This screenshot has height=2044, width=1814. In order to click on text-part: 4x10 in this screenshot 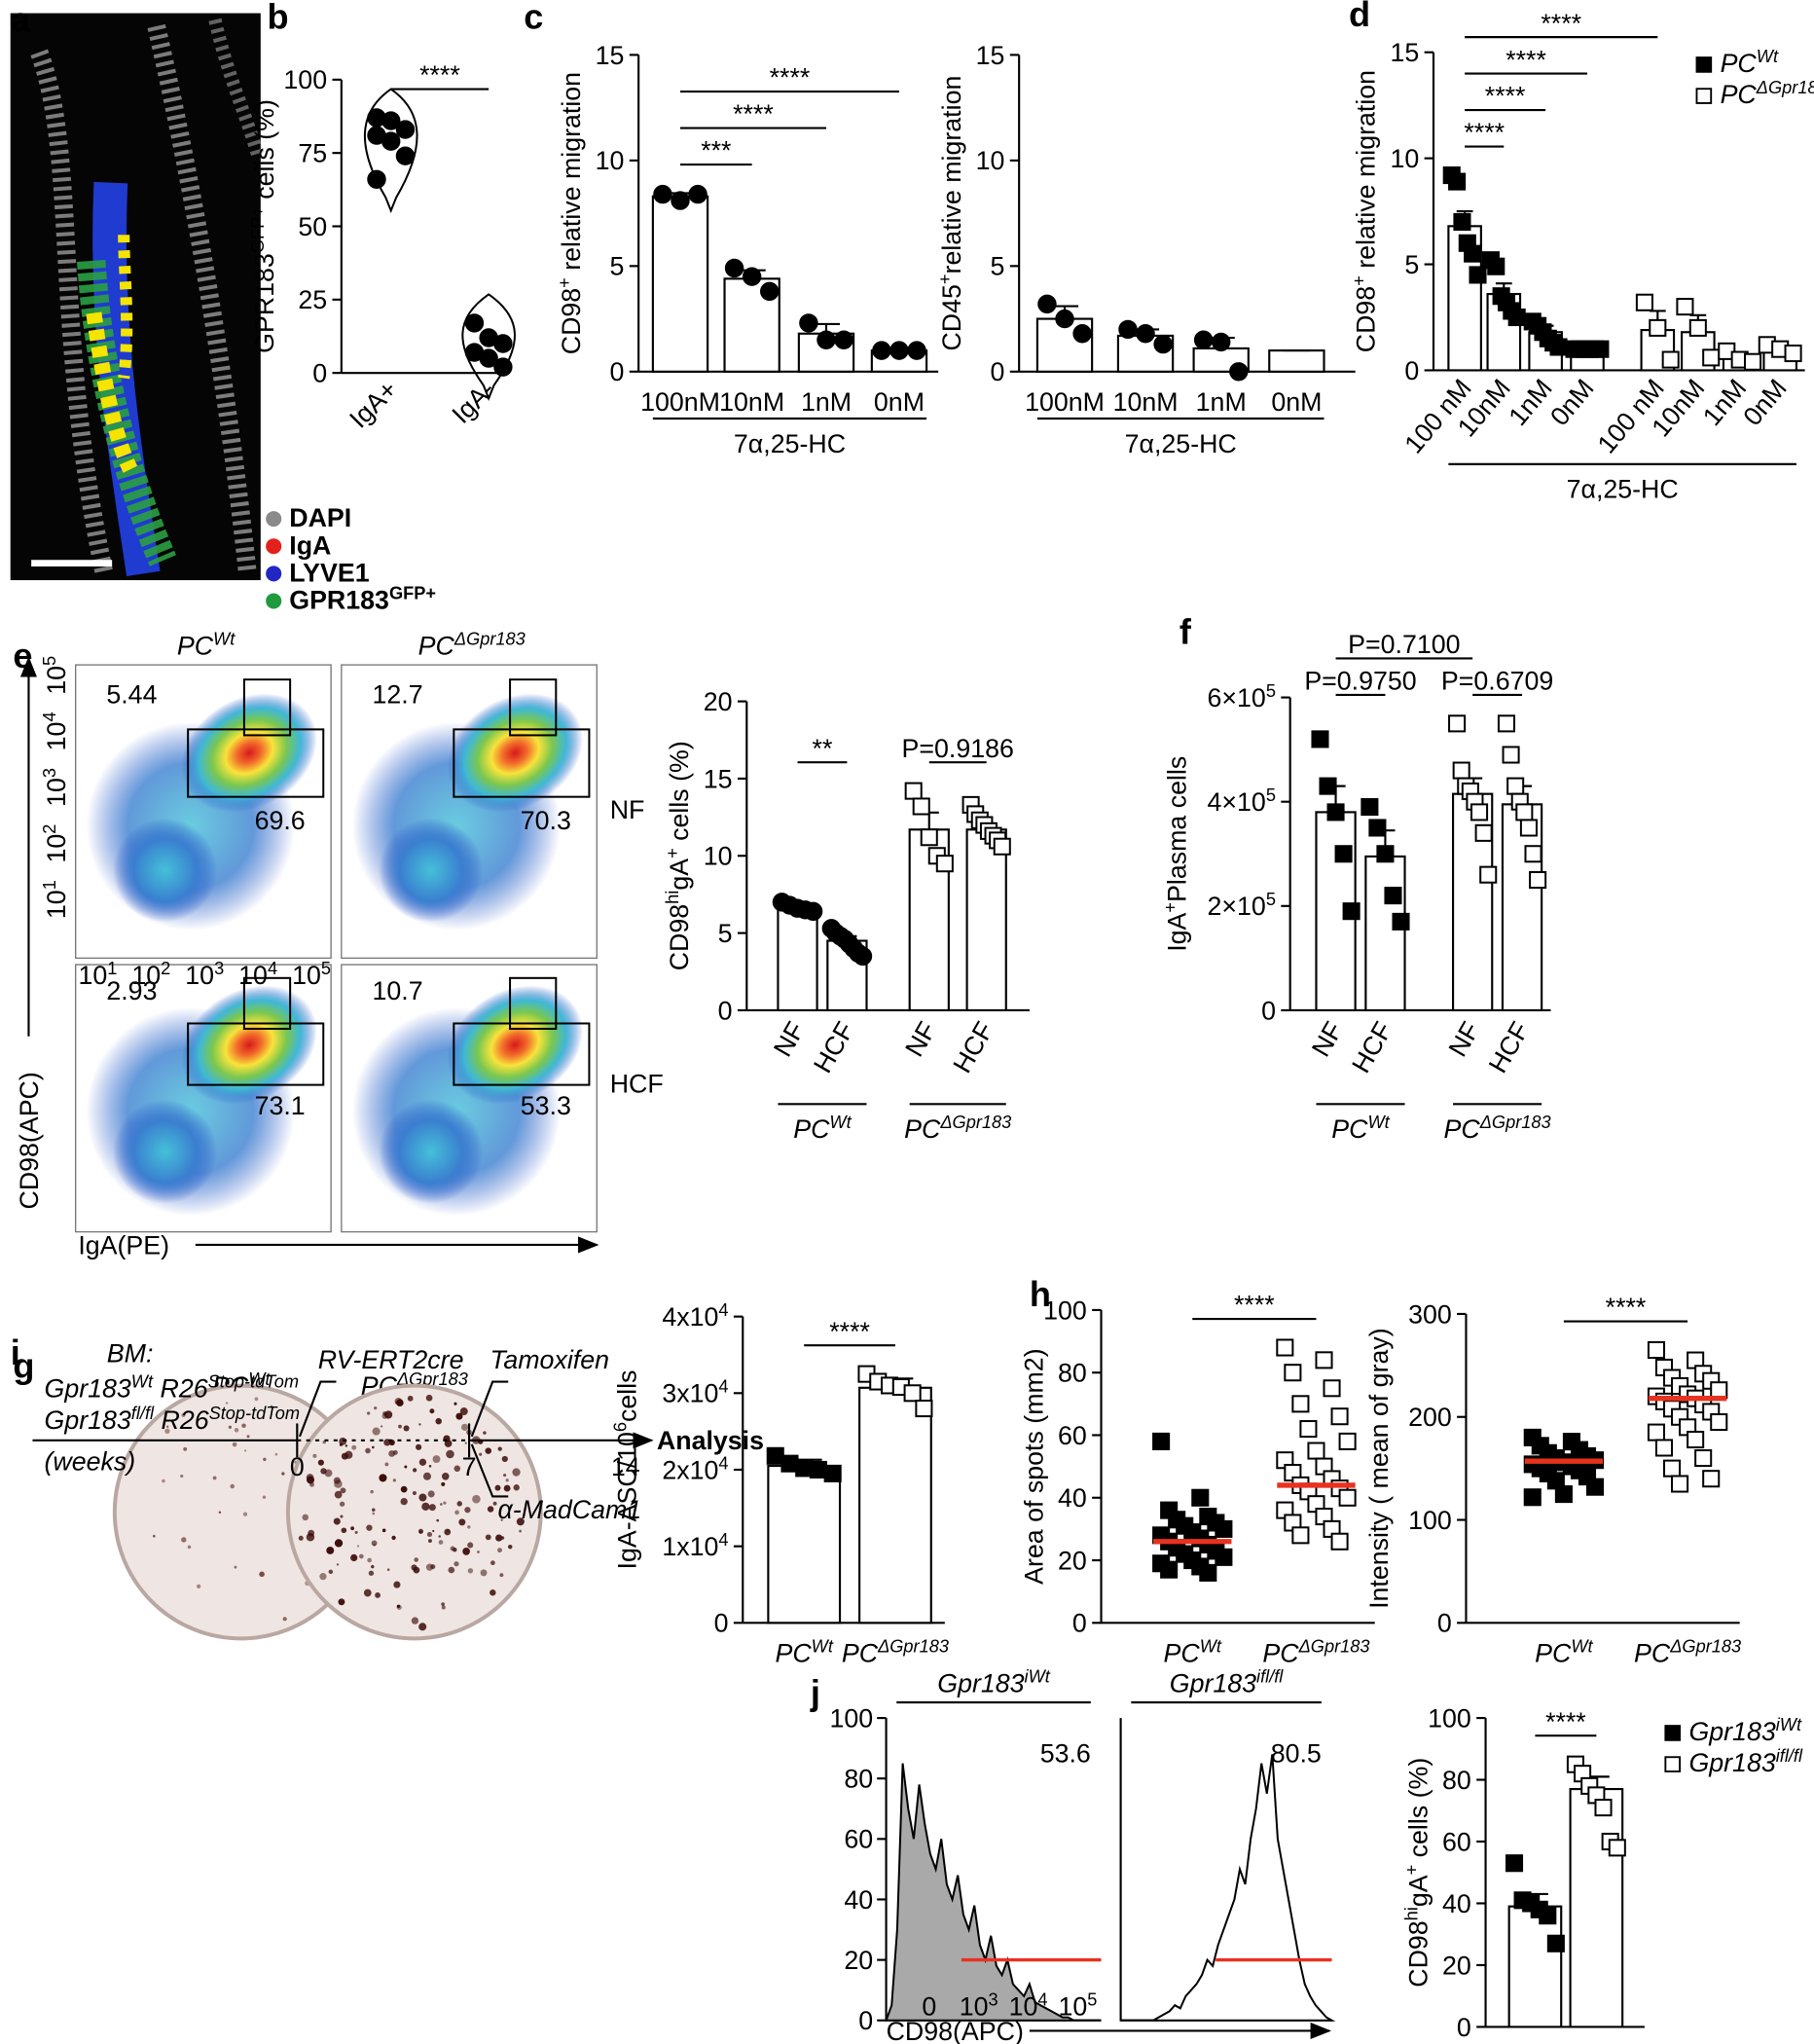, I will do `click(690, 1317)`.